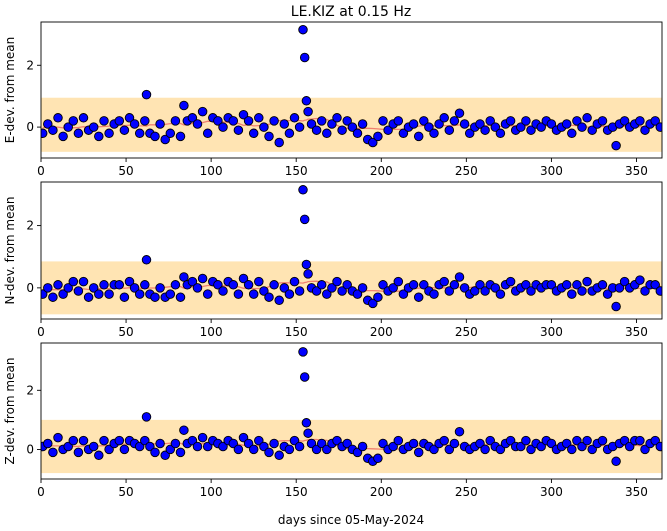 This screenshot has width=667, height=531. I want to click on x-axis: 0 50 100 150 200 250 300 350, so click(342, 329).